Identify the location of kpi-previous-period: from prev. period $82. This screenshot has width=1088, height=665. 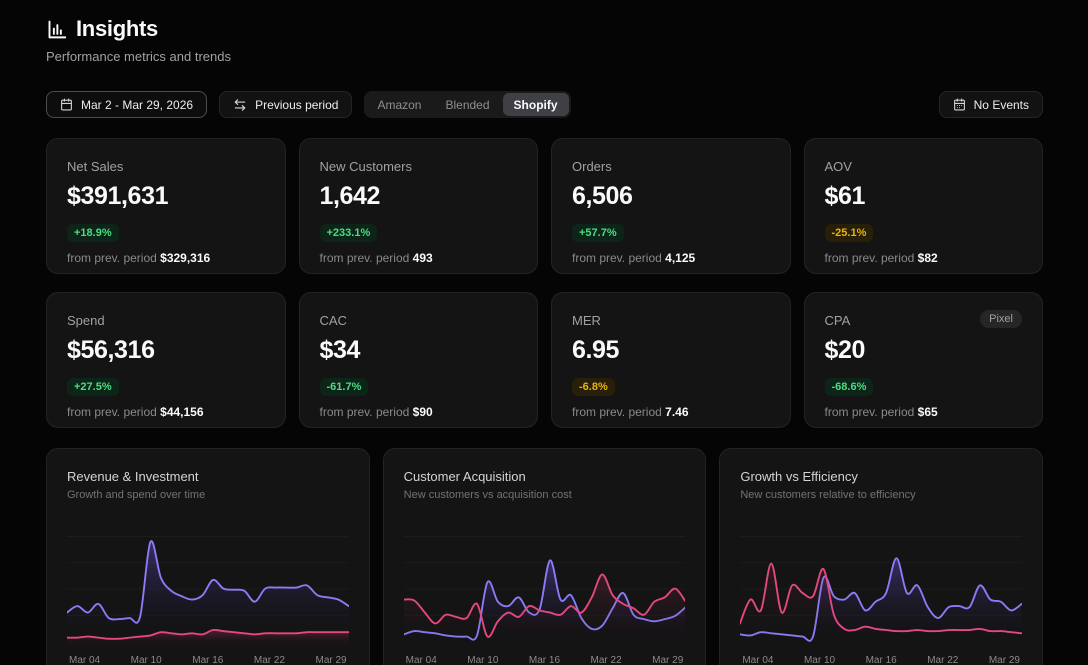
(924, 258).